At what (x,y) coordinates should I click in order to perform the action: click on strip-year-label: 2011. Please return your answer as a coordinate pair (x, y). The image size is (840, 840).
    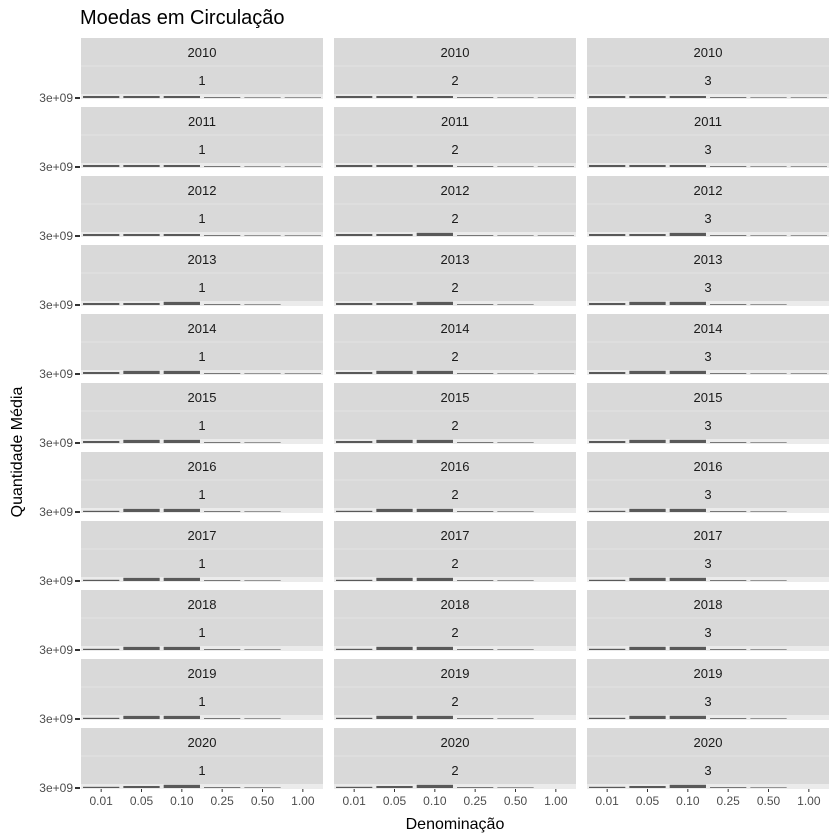
    Looking at the image, I should click on (455, 121).